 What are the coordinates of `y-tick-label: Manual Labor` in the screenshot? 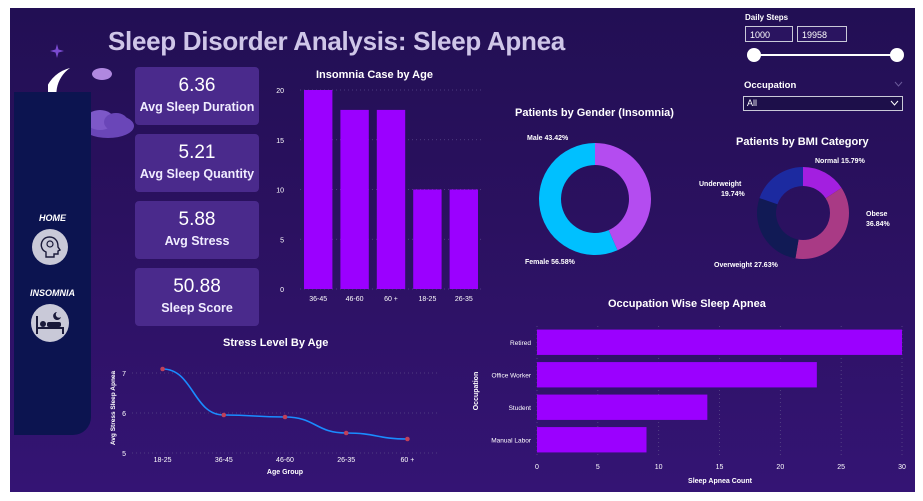 It's located at (511, 440).